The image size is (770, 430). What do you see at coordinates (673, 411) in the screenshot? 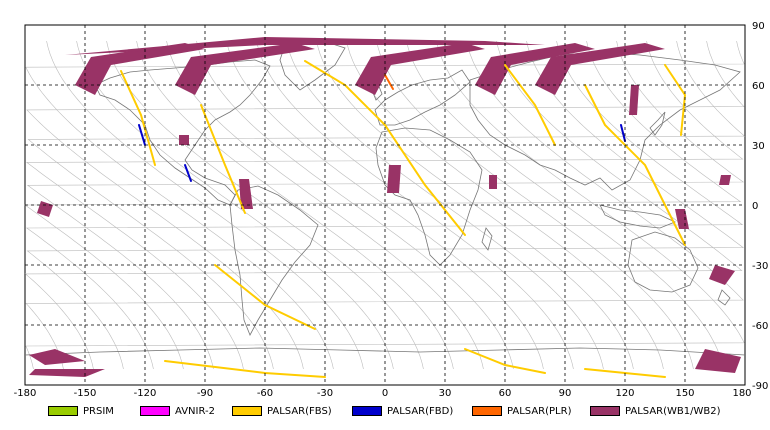
I see `legend-label: PALSAR(WB1/WB2)` at bounding box center [673, 411].